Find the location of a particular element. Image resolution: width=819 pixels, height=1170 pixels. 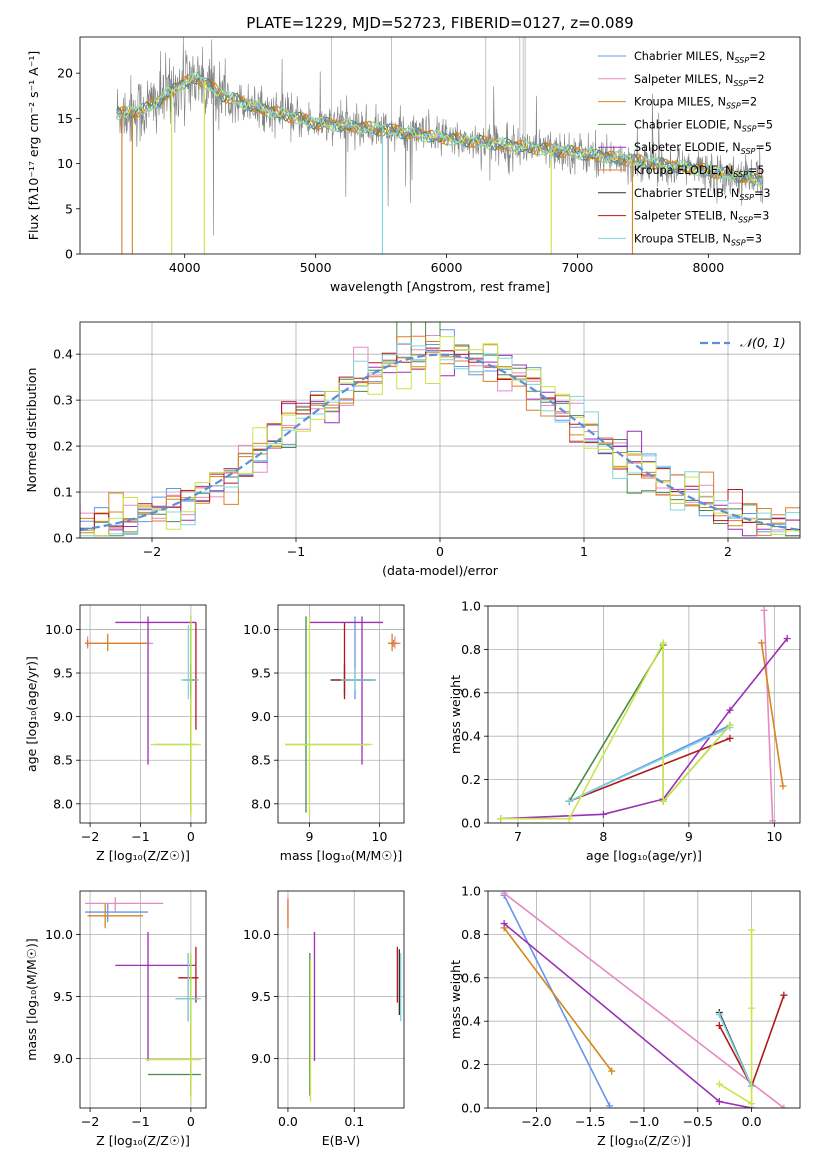

legend-entry: Chabrier ELODIE, NSSP=5 is located at coordinates (703, 125).